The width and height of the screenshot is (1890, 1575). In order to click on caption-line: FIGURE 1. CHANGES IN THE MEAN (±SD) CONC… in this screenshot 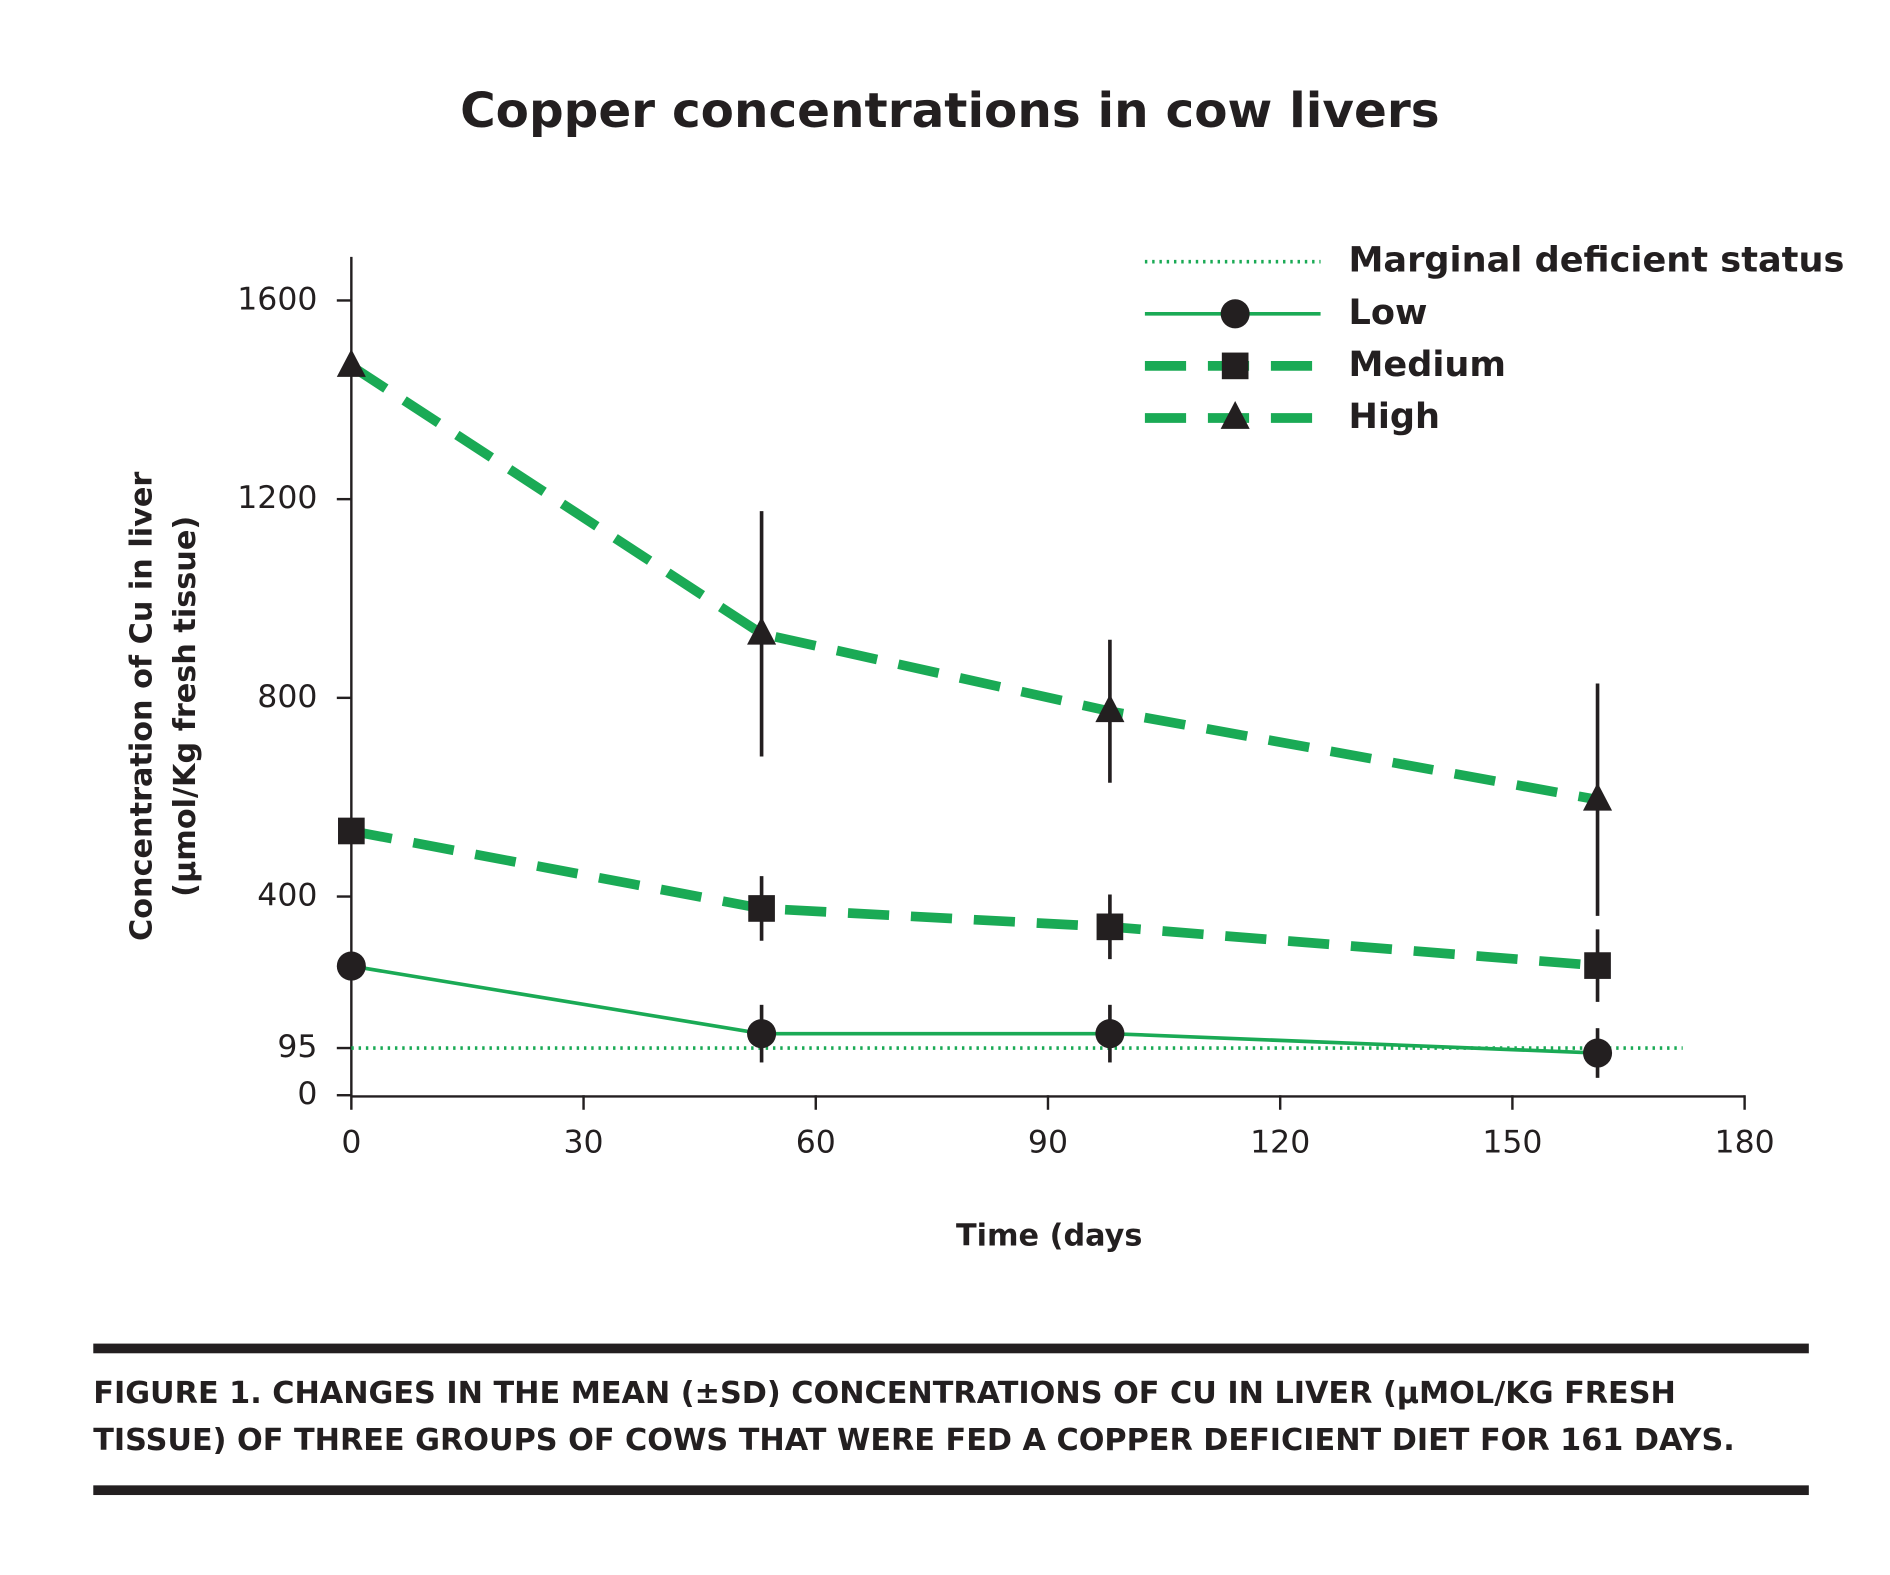, I will do `click(884, 1393)`.